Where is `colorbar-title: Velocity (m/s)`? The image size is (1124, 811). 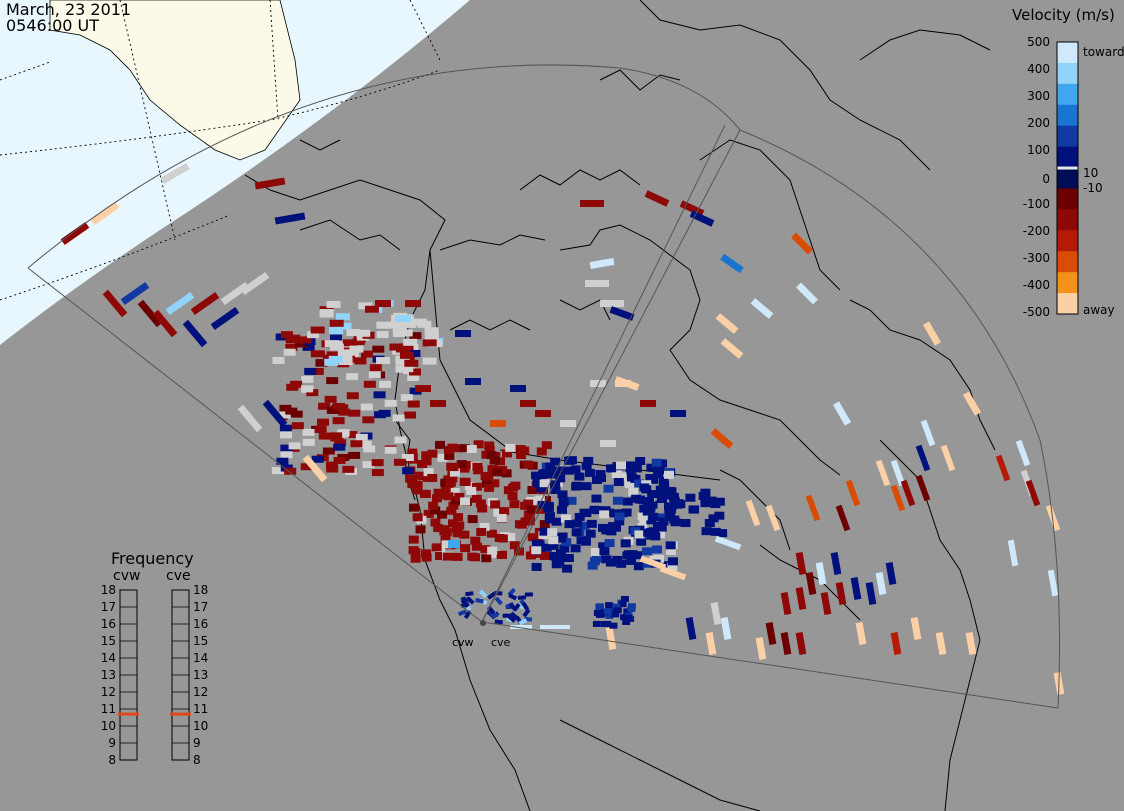 colorbar-title: Velocity (m/s) is located at coordinates (1063, 15).